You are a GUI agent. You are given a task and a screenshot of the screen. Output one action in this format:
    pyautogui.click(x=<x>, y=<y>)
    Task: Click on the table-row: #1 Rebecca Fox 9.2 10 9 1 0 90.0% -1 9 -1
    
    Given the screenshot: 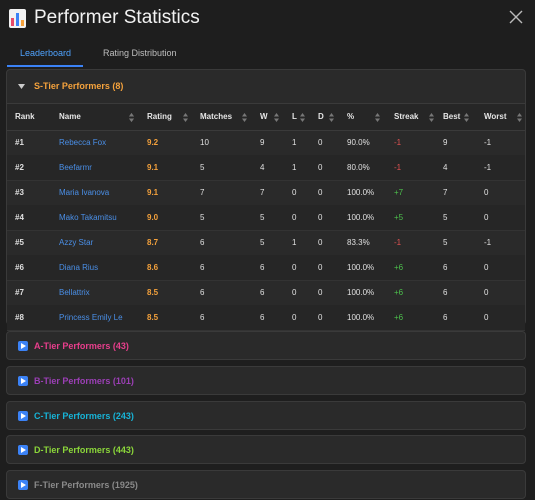 What is the action you would take?
    pyautogui.click(x=266, y=143)
    